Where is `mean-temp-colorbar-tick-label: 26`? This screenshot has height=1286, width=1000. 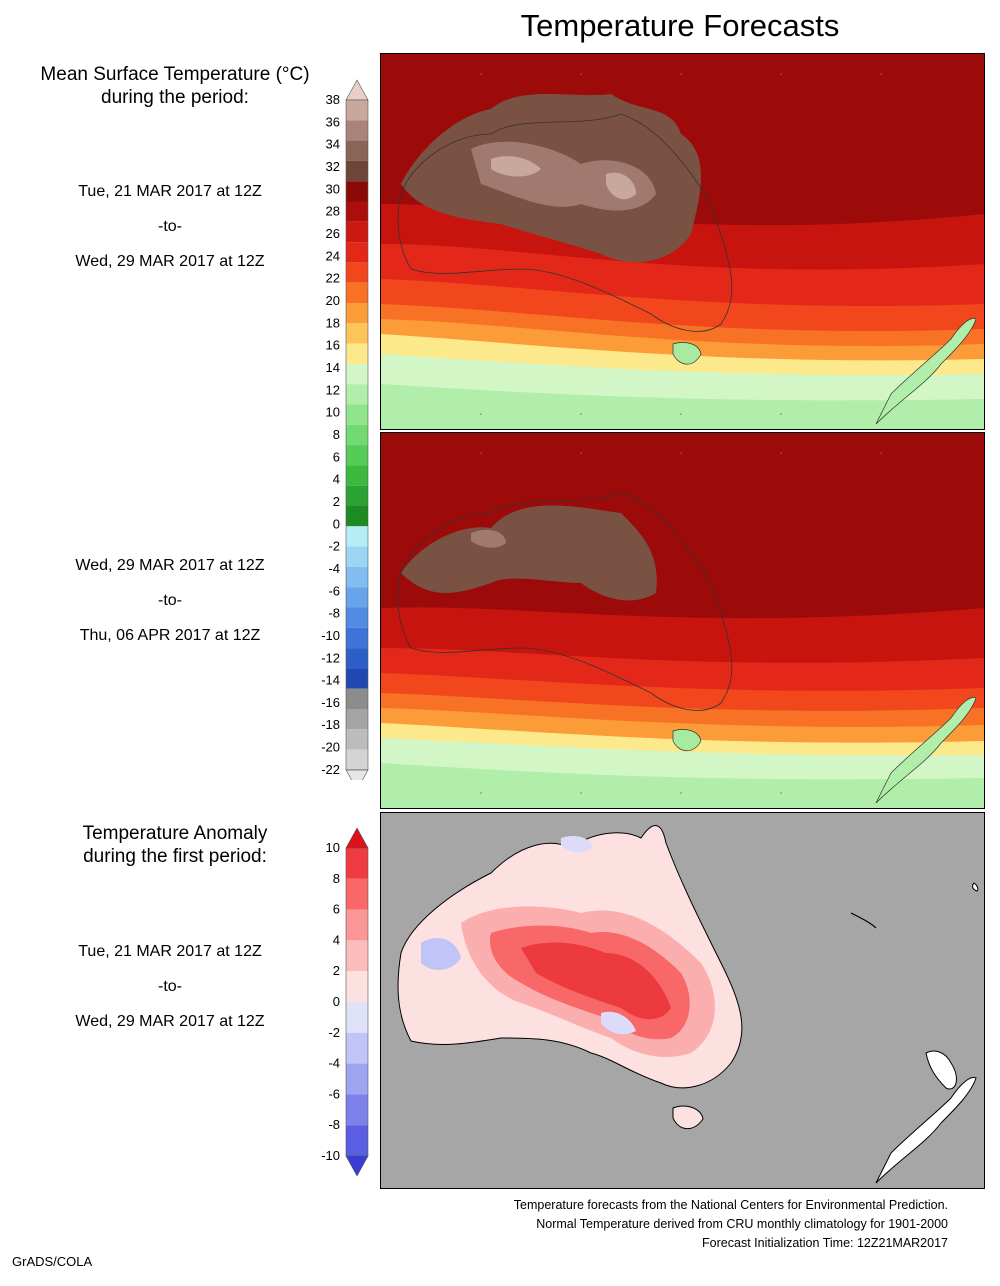
mean-temp-colorbar-tick-label: 26 is located at coordinates (333, 233).